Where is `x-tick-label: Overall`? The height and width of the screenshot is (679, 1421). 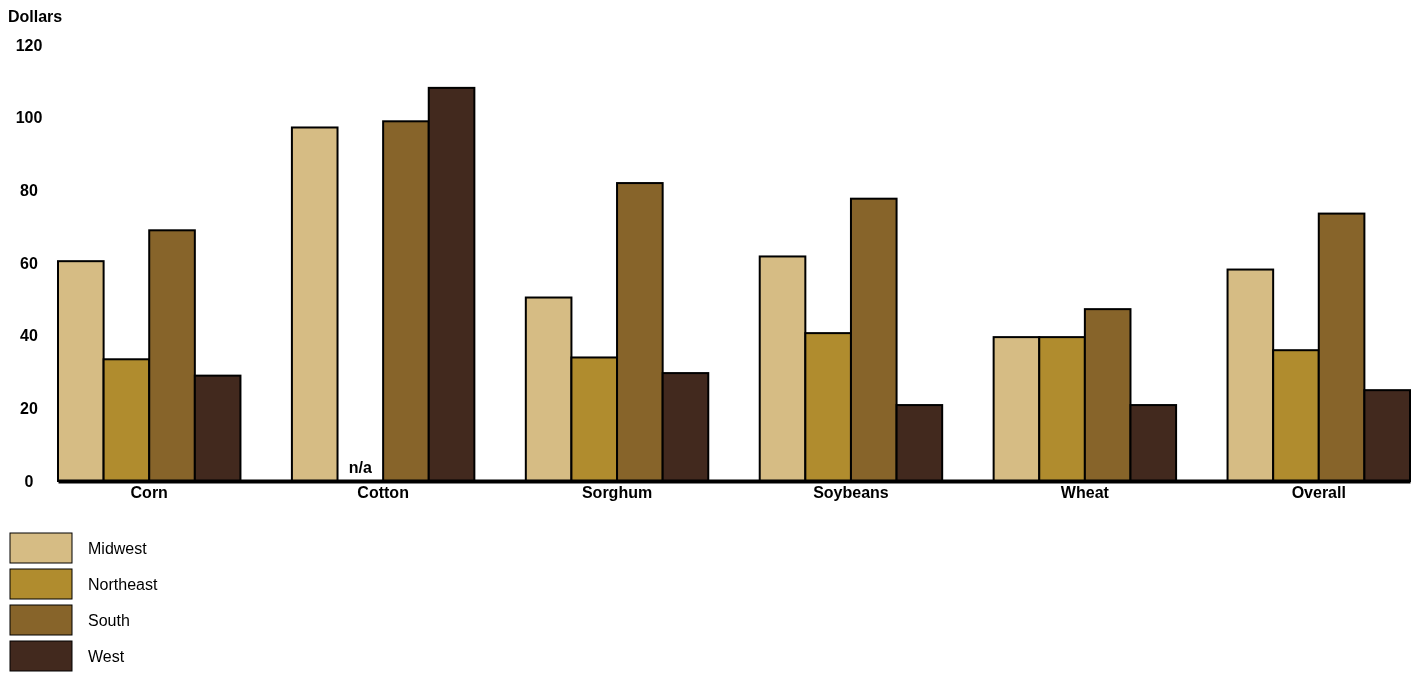 x-tick-label: Overall is located at coordinates (1318, 492).